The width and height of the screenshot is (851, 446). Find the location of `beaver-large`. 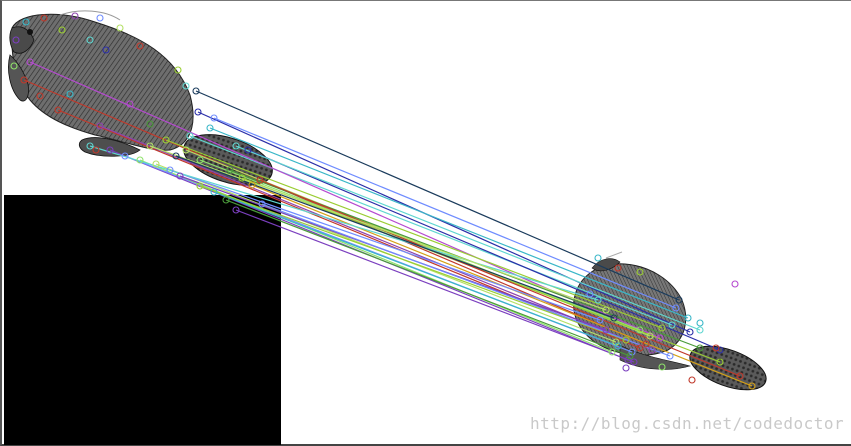

beaver-large is located at coordinates (140, 98).